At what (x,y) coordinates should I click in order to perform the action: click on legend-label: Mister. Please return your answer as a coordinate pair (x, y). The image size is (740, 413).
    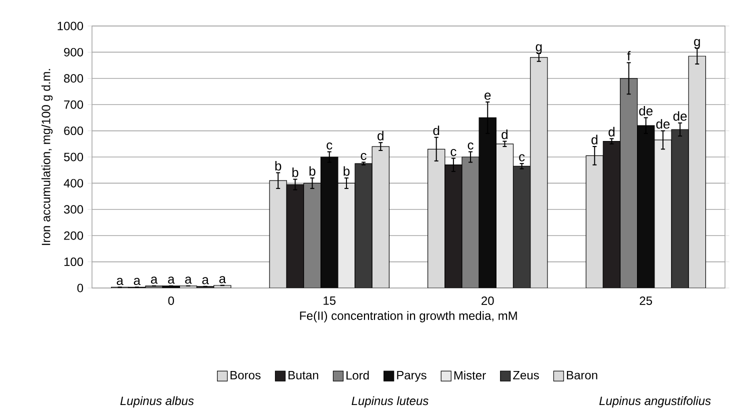
    Looking at the image, I should click on (470, 375).